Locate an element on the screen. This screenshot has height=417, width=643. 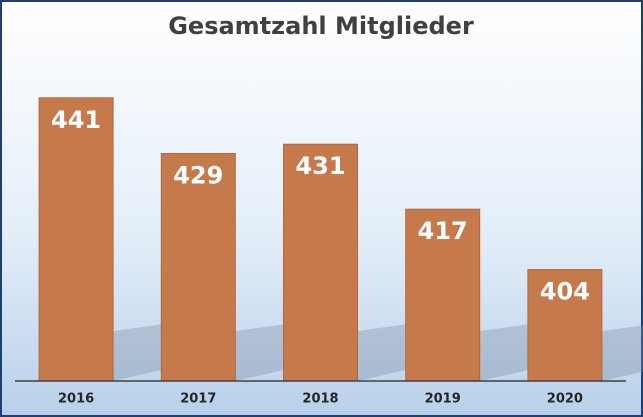
x-tick-label: 2018 is located at coordinates (320, 399).